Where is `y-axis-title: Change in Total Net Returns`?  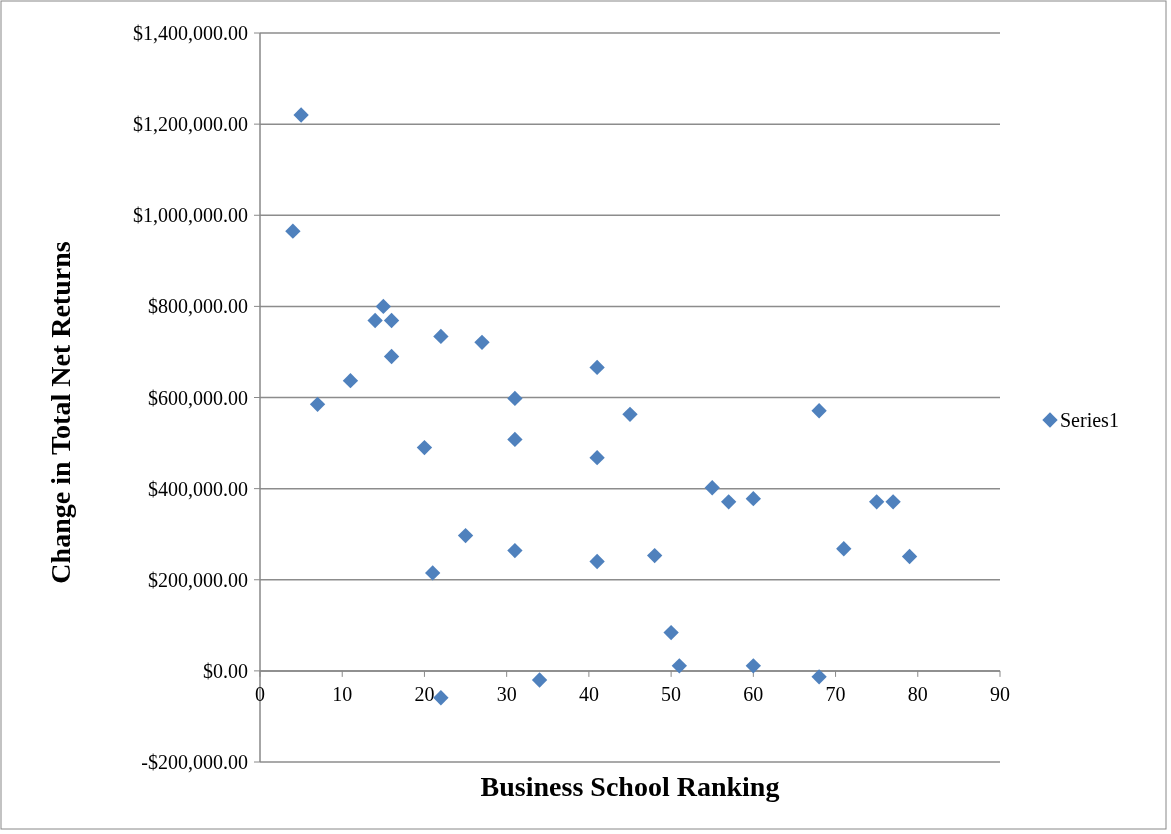 y-axis-title: Change in Total Net Returns is located at coordinates (60, 412).